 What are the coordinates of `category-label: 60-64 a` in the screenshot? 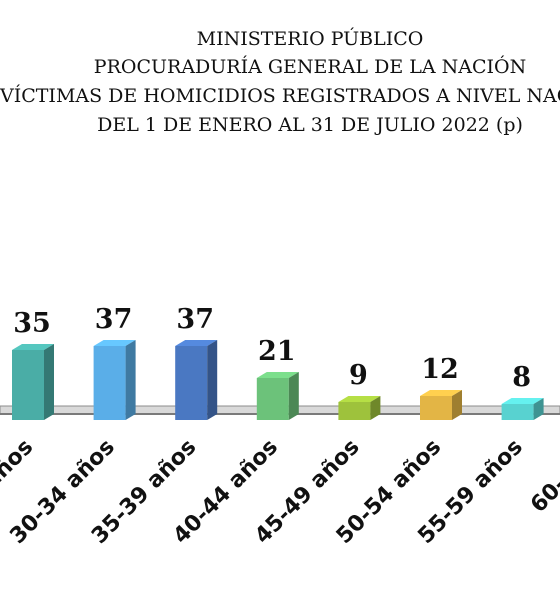 It's located at (543, 476).